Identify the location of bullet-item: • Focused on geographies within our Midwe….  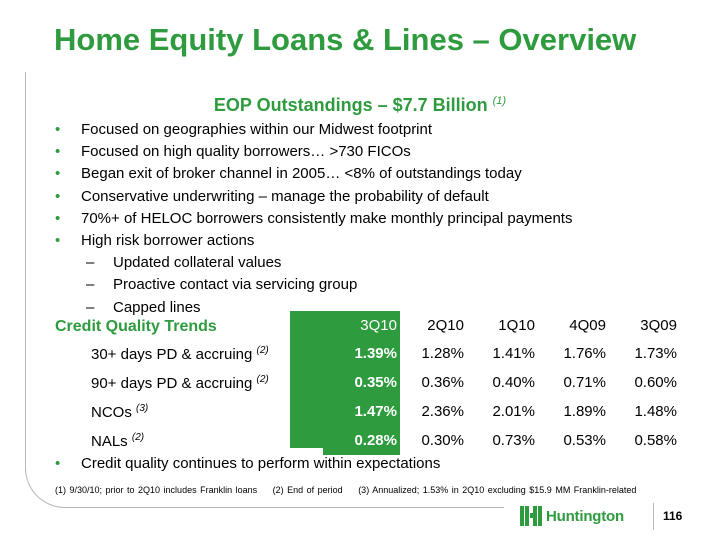
(313, 130).